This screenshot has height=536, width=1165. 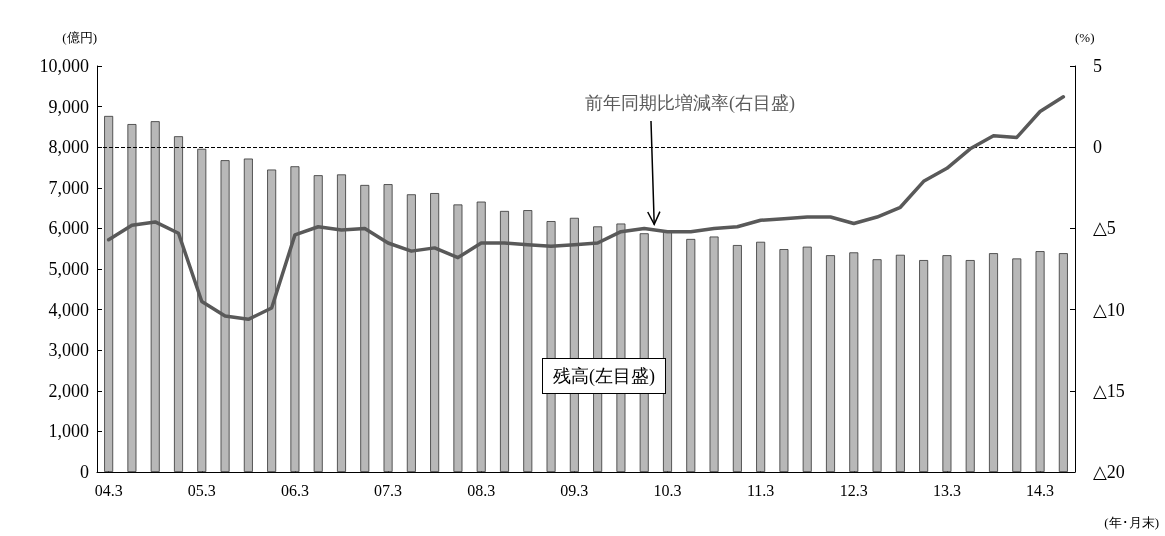 What do you see at coordinates (68, 431) in the screenshot?
I see `y-tick-label: 1,000` at bounding box center [68, 431].